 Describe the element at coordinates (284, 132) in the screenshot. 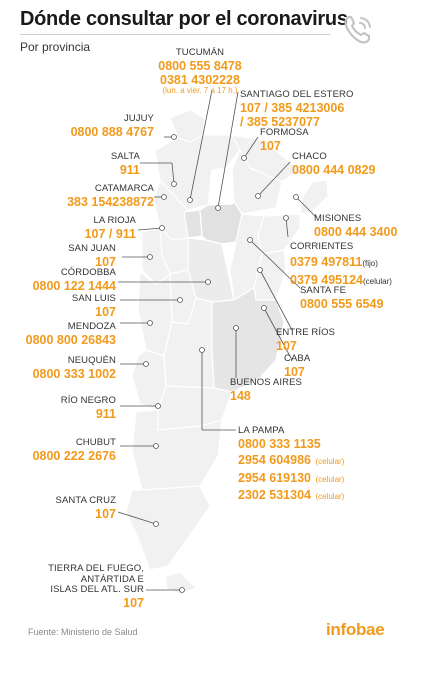

I see `province-name: FORMOSA` at that location.